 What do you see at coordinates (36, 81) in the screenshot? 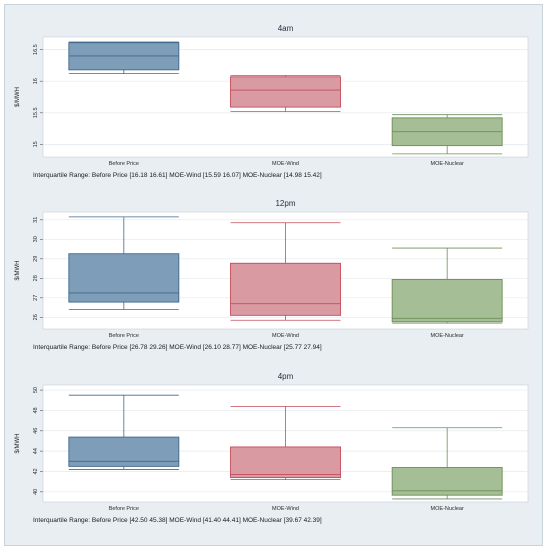
I see `y-tick-label: 16` at bounding box center [36, 81].